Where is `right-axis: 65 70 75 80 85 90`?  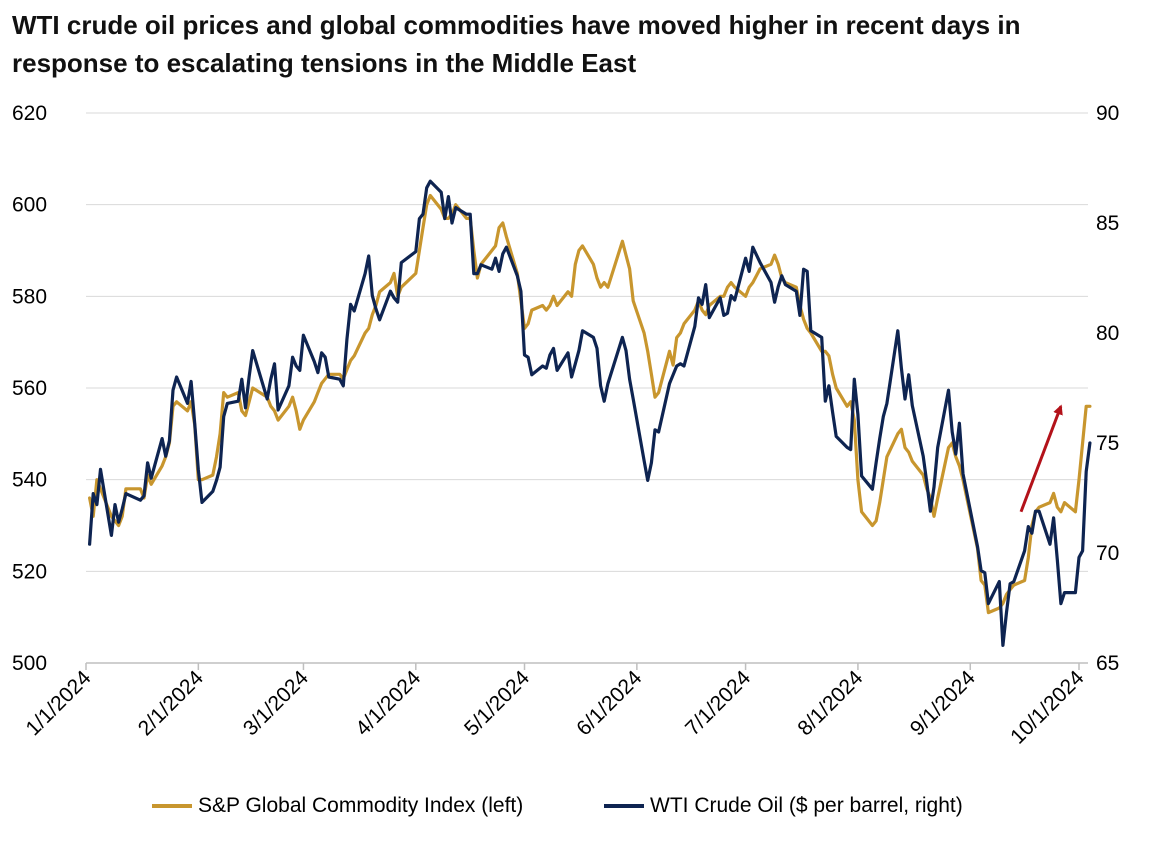 right-axis: 65 70 75 80 85 90 is located at coordinates (1107, 388).